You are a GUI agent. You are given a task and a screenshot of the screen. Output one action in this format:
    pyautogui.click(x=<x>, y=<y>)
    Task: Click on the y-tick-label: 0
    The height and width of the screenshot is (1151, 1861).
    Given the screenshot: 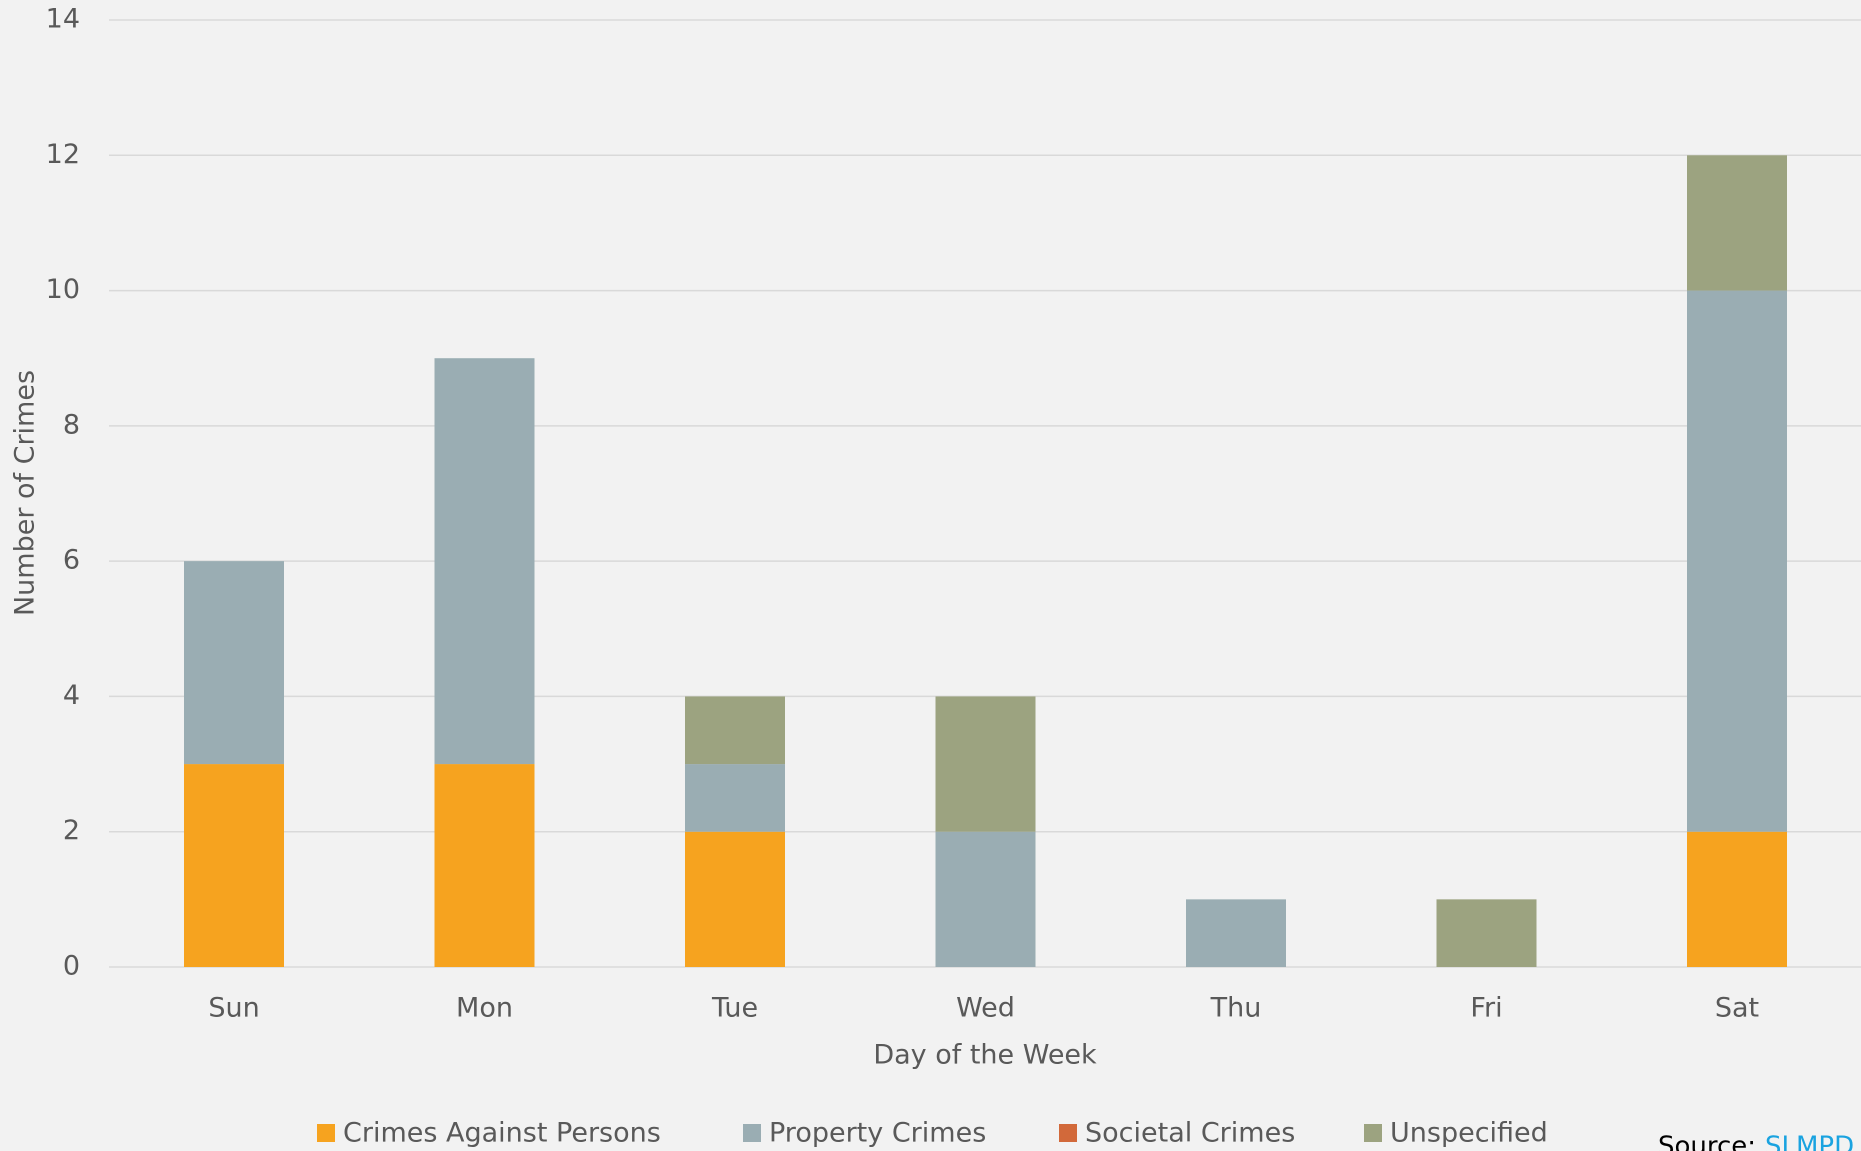 What is the action you would take?
    pyautogui.click(x=71, y=966)
    